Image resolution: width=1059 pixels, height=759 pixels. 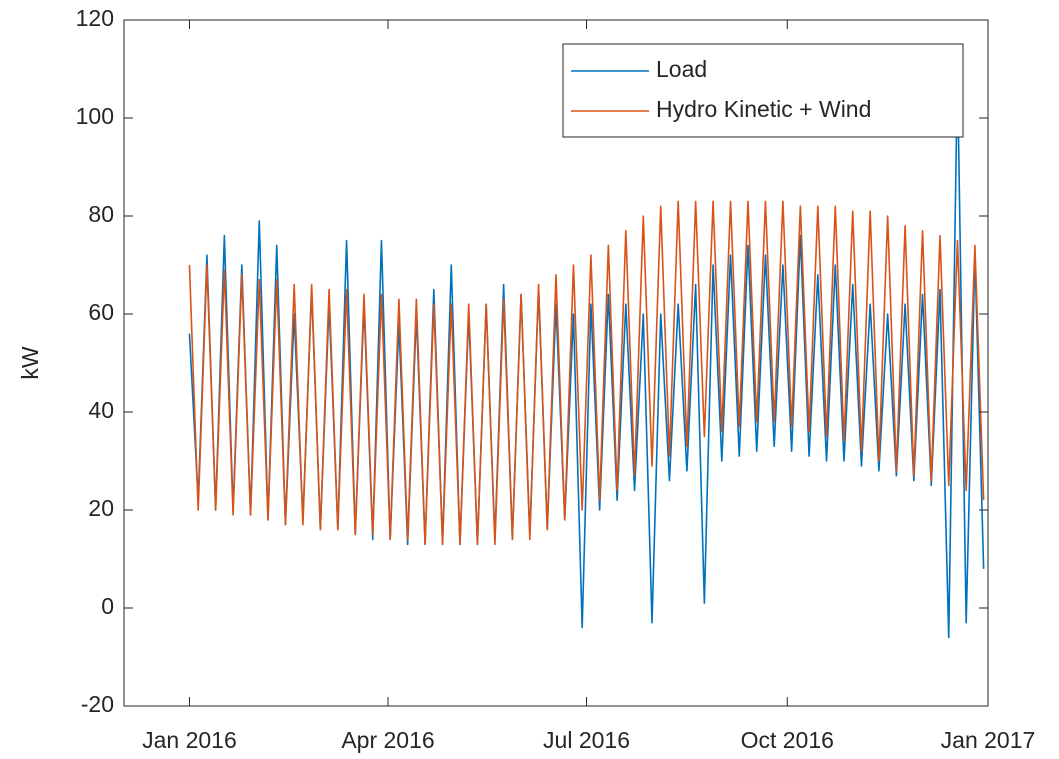 I want to click on legend-box, so click(x=763, y=90).